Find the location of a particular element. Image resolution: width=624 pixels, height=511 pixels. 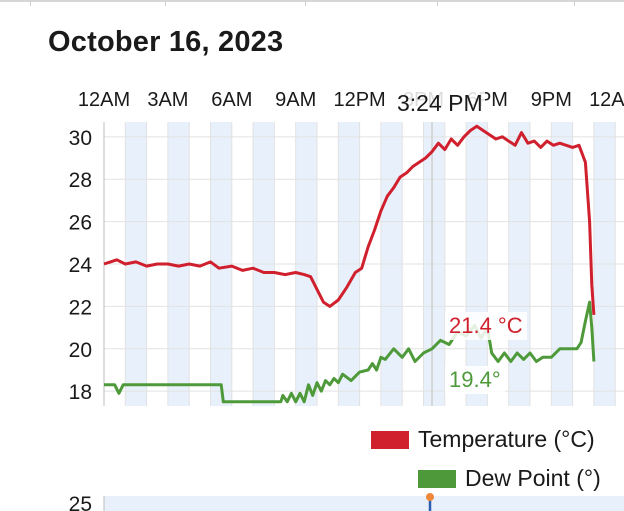

x-tick-label: 9PM is located at coordinates (551, 100).